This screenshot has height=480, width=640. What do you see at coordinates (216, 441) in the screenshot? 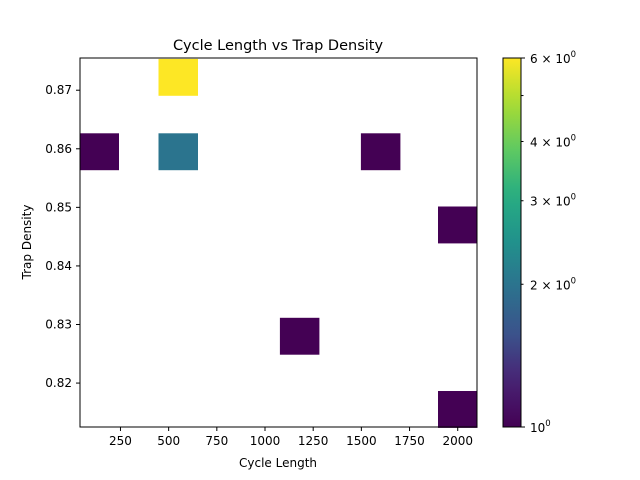
I see `x-tick-label: 750` at bounding box center [216, 441].